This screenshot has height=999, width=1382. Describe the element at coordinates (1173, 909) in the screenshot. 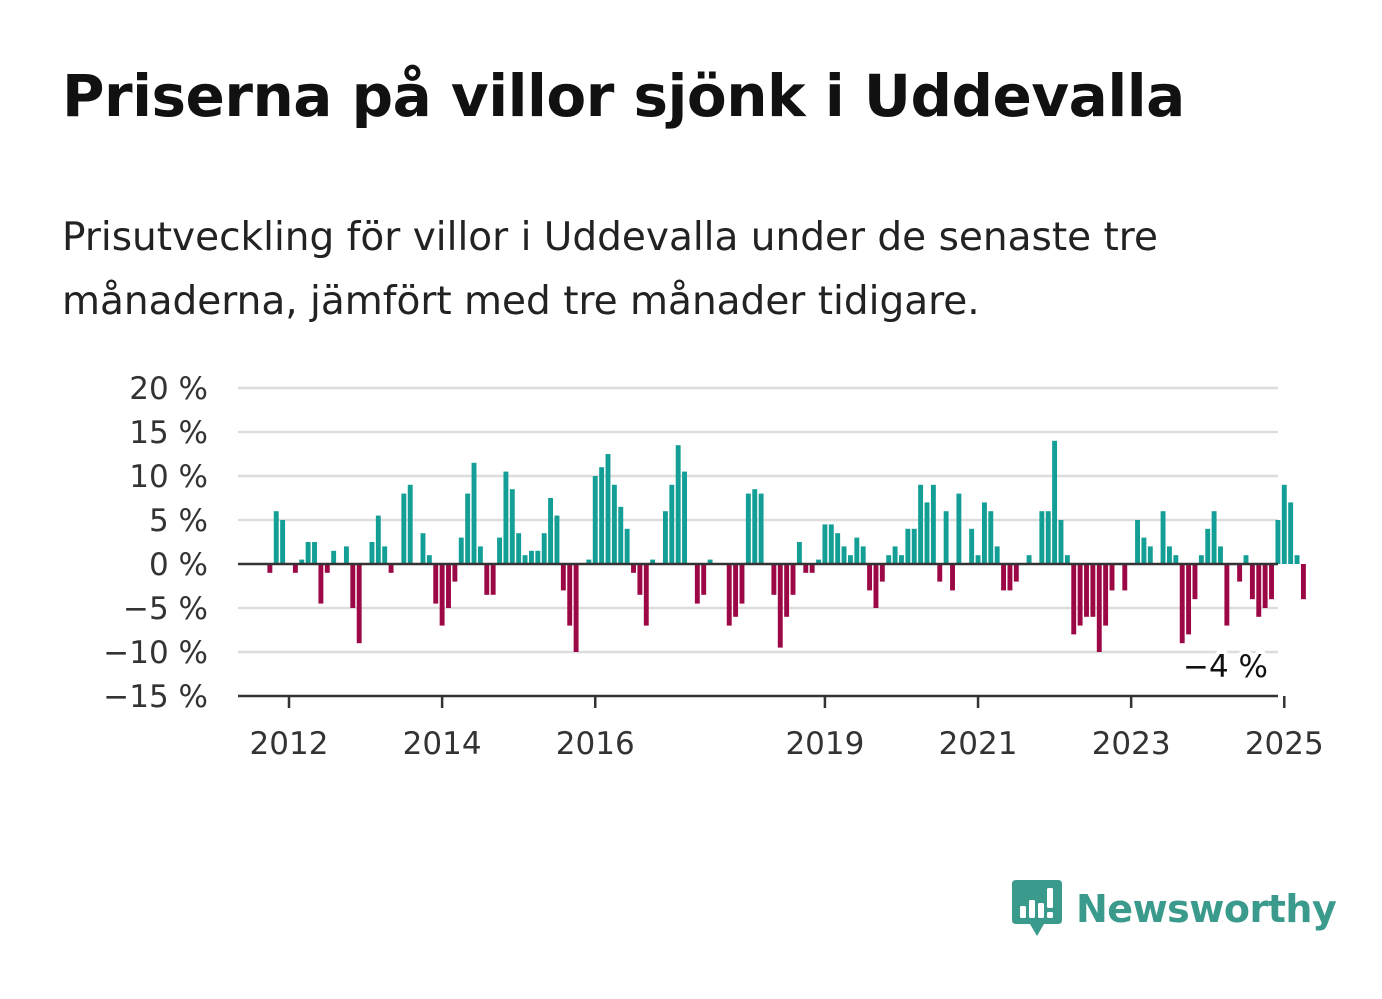

I see `brand: Newsworthy` at that location.